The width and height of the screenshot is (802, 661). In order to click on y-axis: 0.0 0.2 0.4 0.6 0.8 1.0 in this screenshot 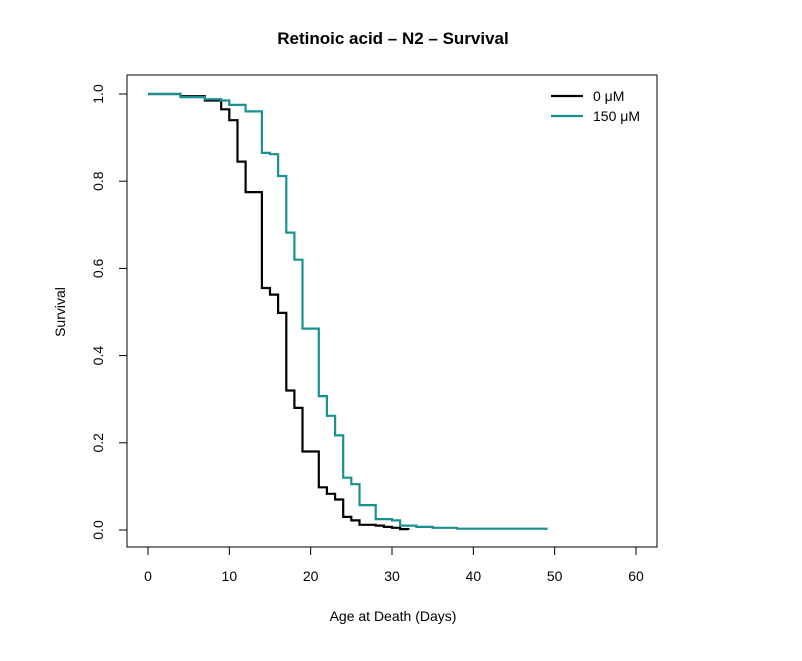, I will do `click(109, 312)`.